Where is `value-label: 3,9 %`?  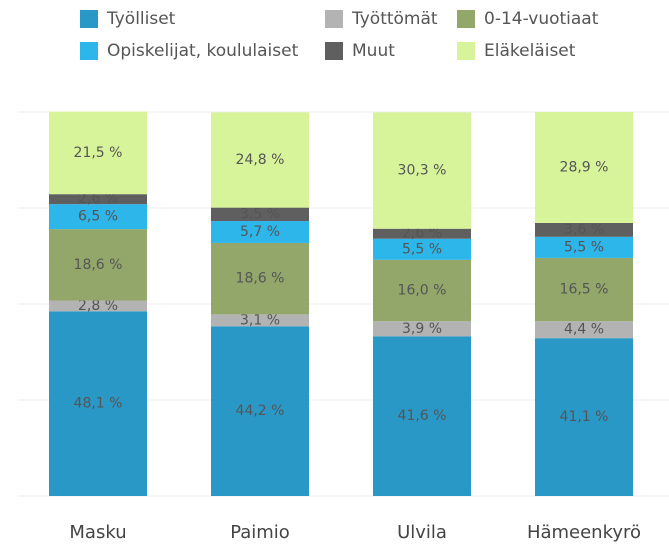 value-label: 3,9 % is located at coordinates (422, 329).